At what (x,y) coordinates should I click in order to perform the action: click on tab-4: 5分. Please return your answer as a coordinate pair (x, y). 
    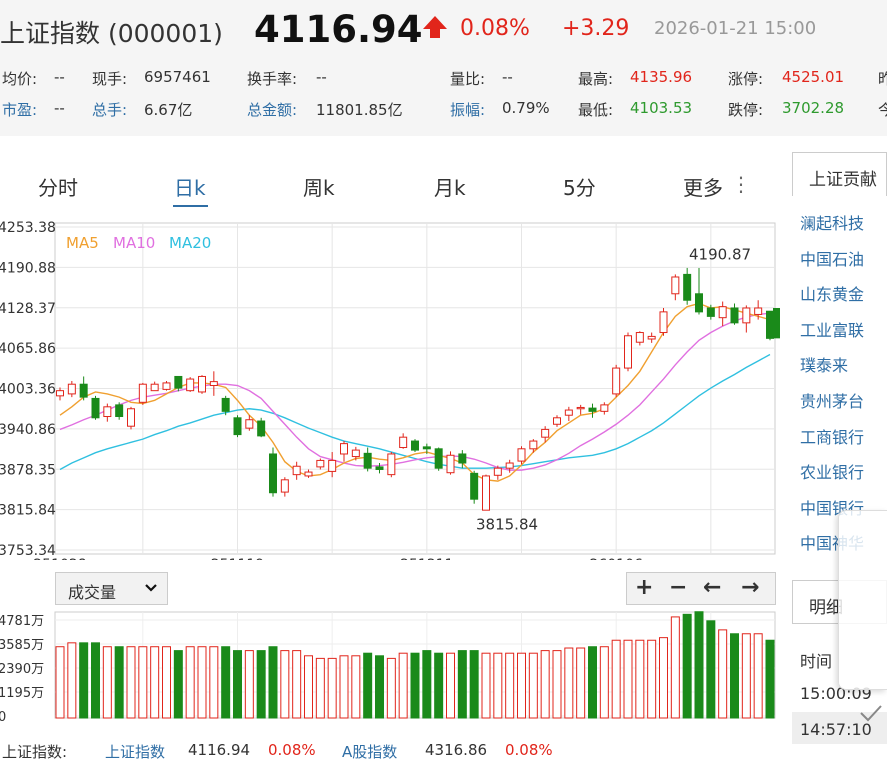
    Looking at the image, I should click on (579, 188).